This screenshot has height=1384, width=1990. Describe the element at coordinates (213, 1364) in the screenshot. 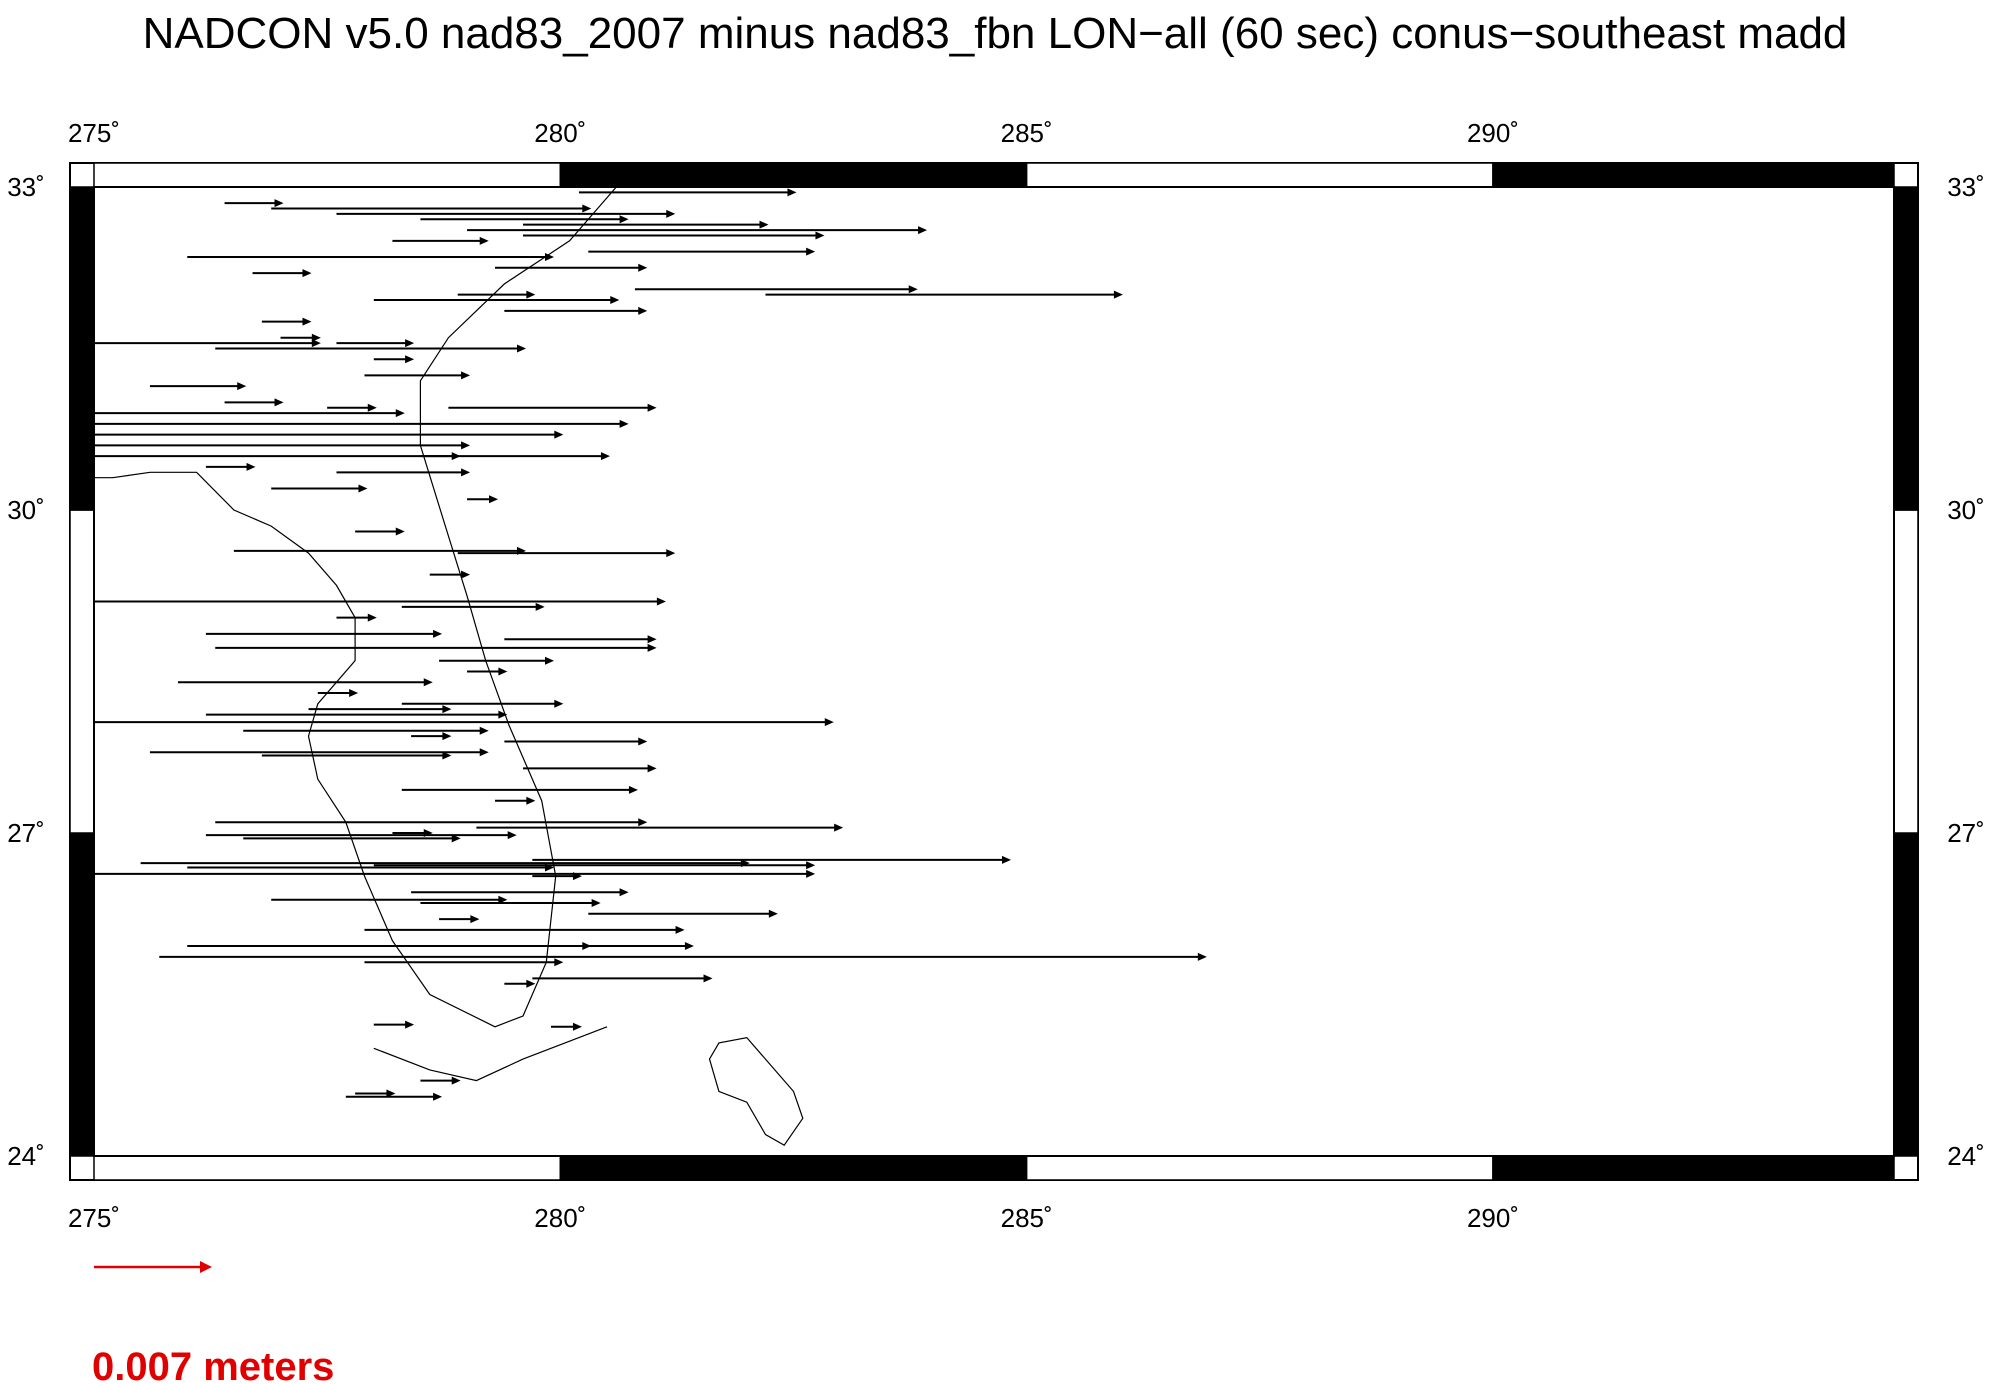

I see `scale-label: 0.007 meters` at that location.